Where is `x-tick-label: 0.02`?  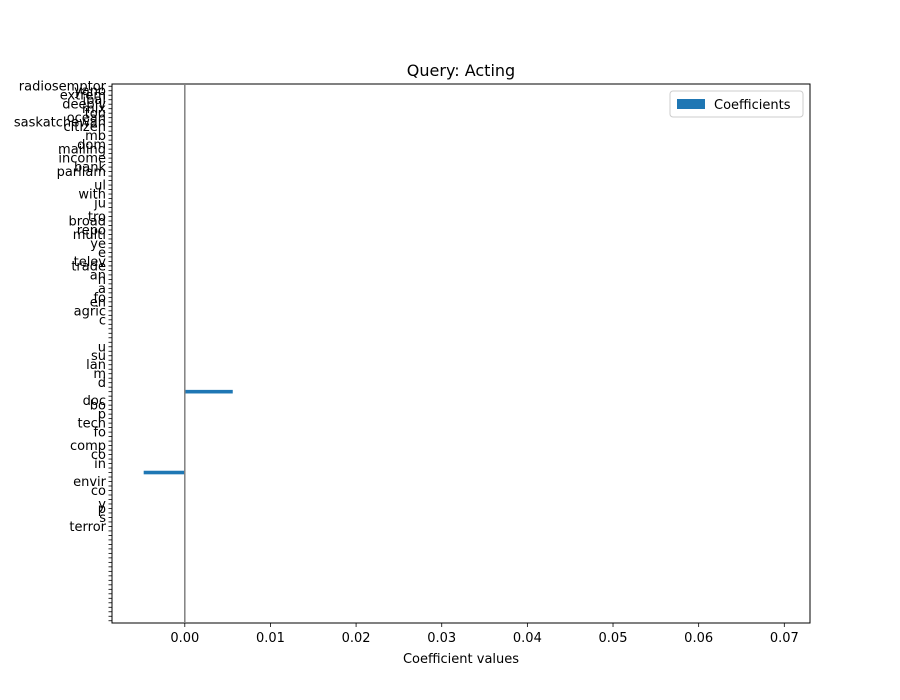
x-tick-label: 0.02 is located at coordinates (356, 638).